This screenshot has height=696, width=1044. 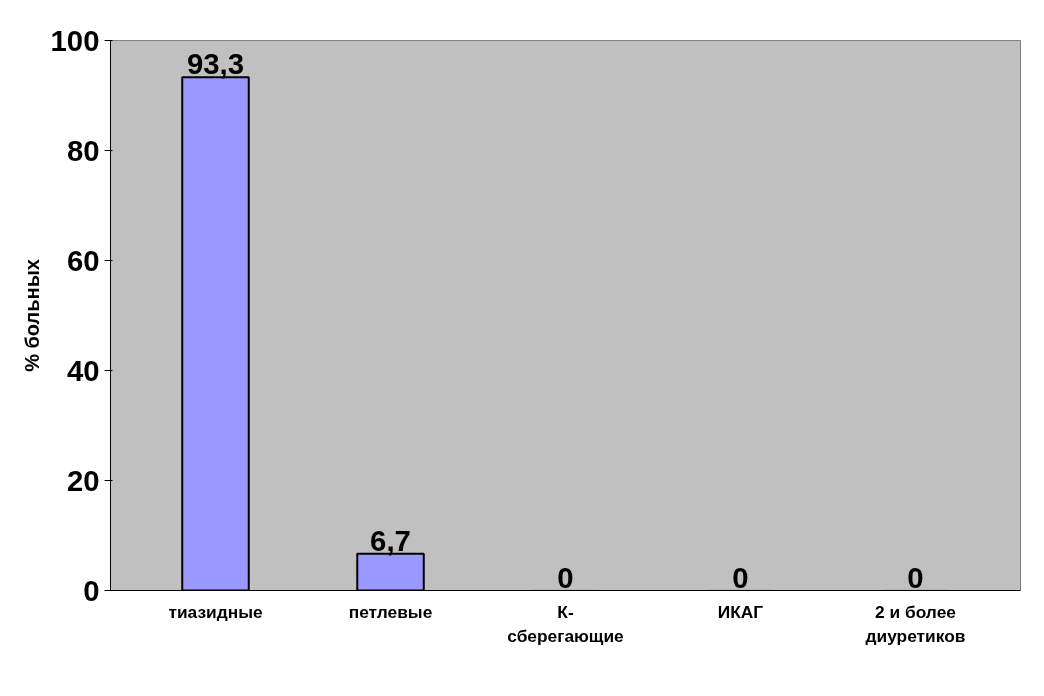 What do you see at coordinates (83, 260) in the screenshot?
I see `y-tick-label: 60` at bounding box center [83, 260].